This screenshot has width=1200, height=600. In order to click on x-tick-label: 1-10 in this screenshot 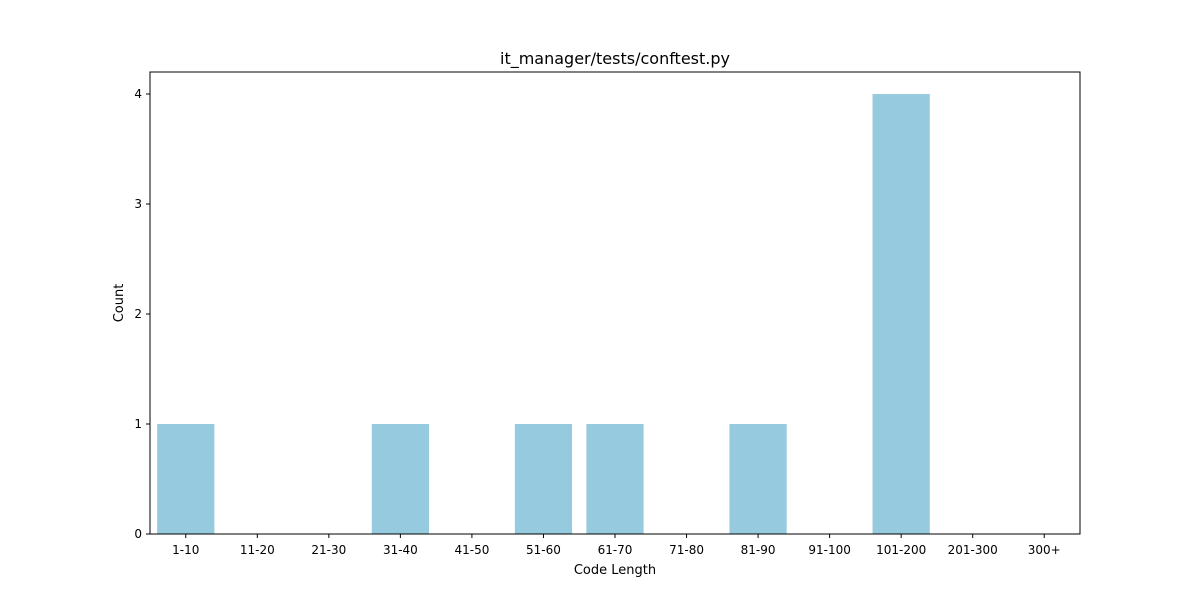, I will do `click(185, 550)`.